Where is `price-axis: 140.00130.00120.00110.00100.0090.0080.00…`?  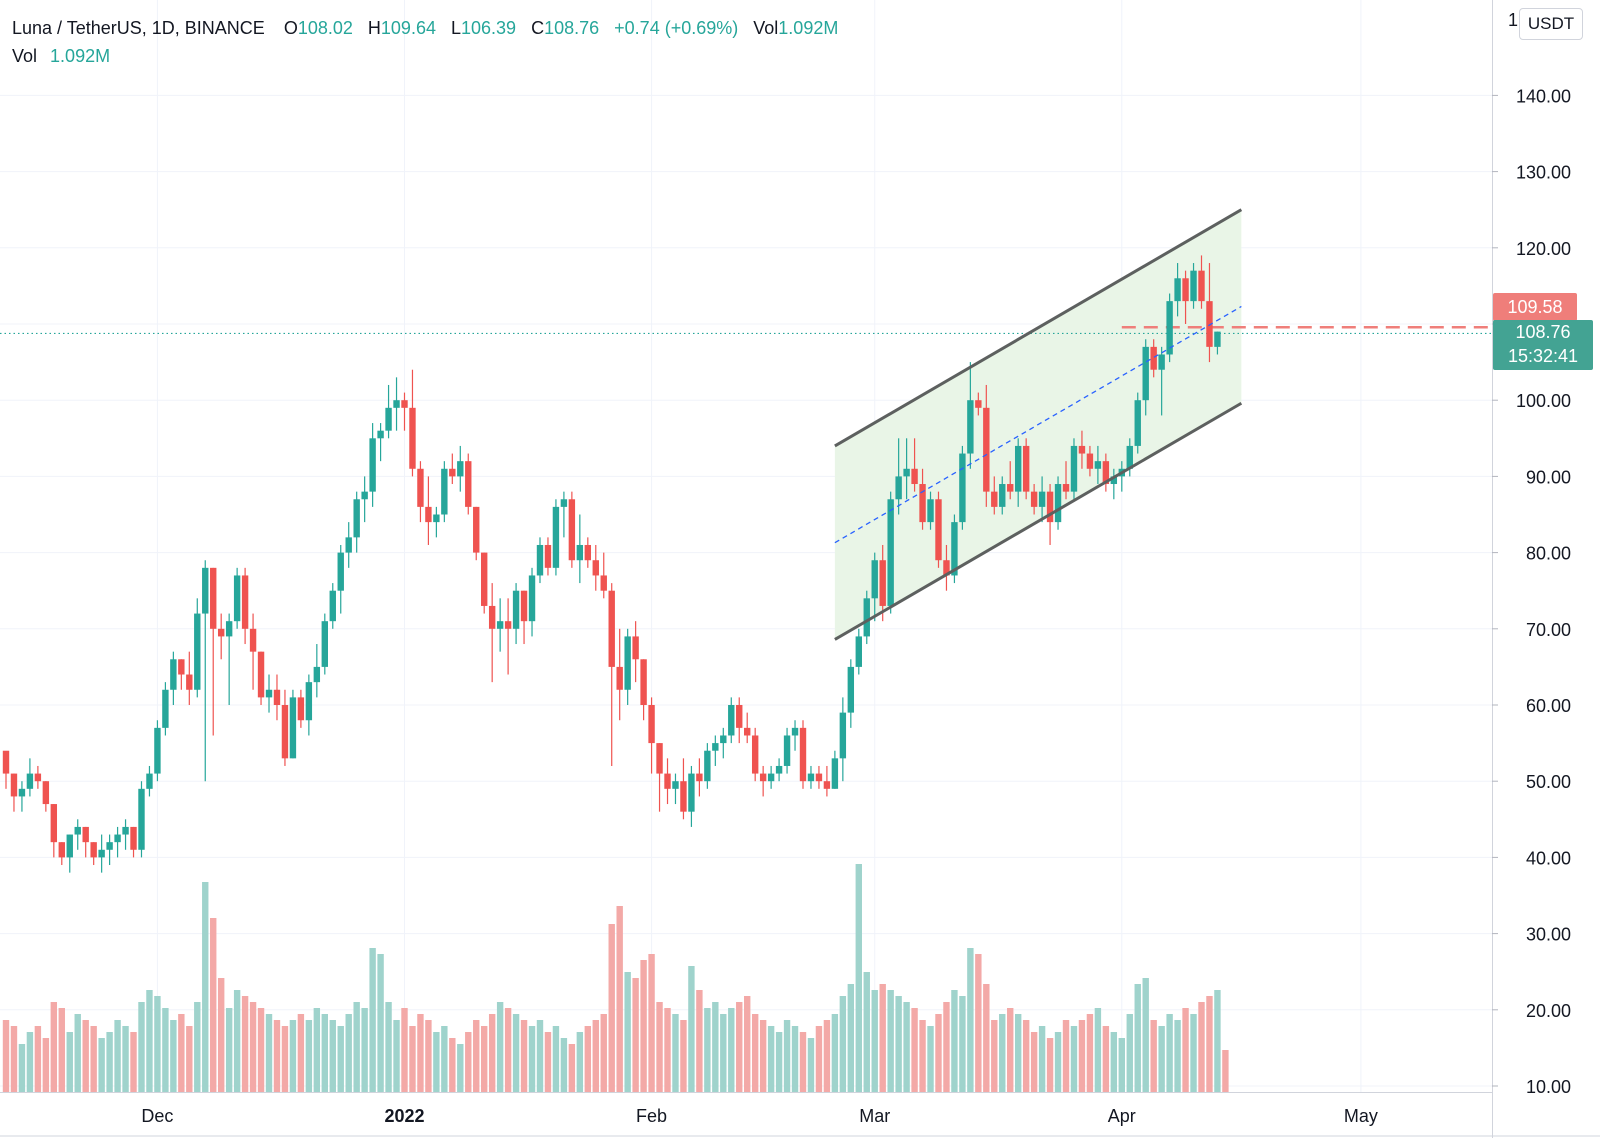
price-axis: 140.00130.00120.00110.00100.0090.0080.00… is located at coordinates (1531, 591).